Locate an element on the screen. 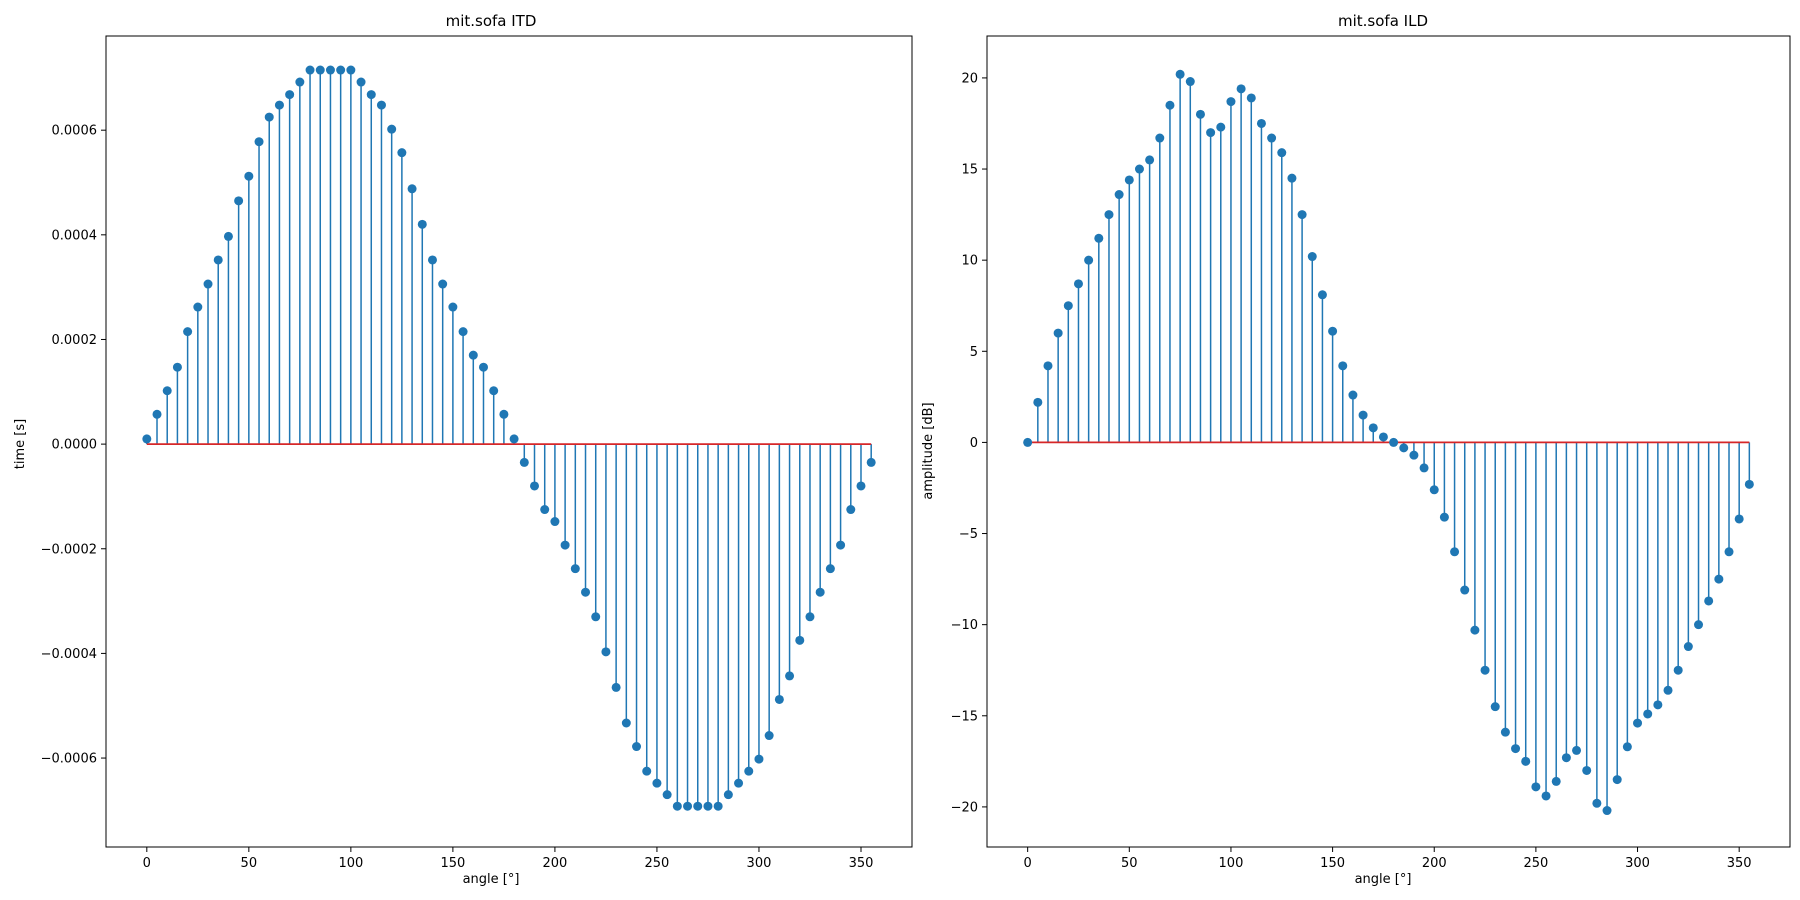 This screenshot has height=900, width=1800. ild-x-axis-label: angle [°] is located at coordinates (1383, 879).